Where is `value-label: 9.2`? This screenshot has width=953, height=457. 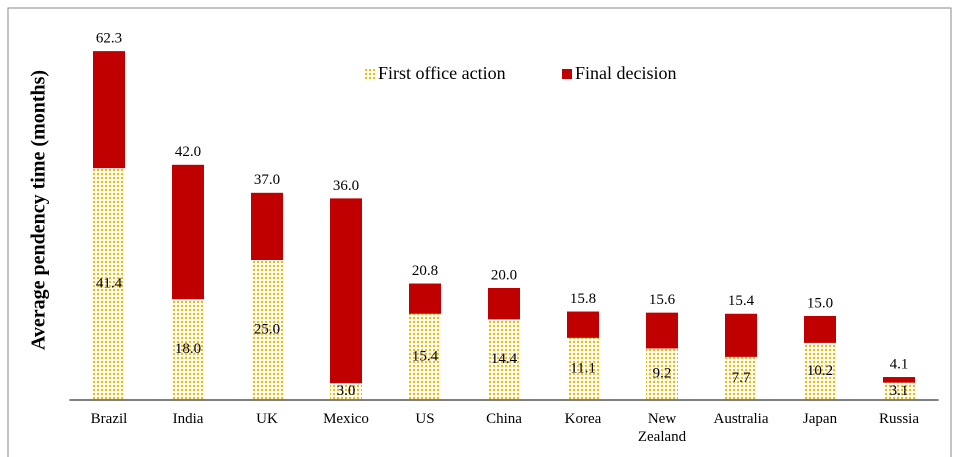 value-label: 9.2 is located at coordinates (662, 374).